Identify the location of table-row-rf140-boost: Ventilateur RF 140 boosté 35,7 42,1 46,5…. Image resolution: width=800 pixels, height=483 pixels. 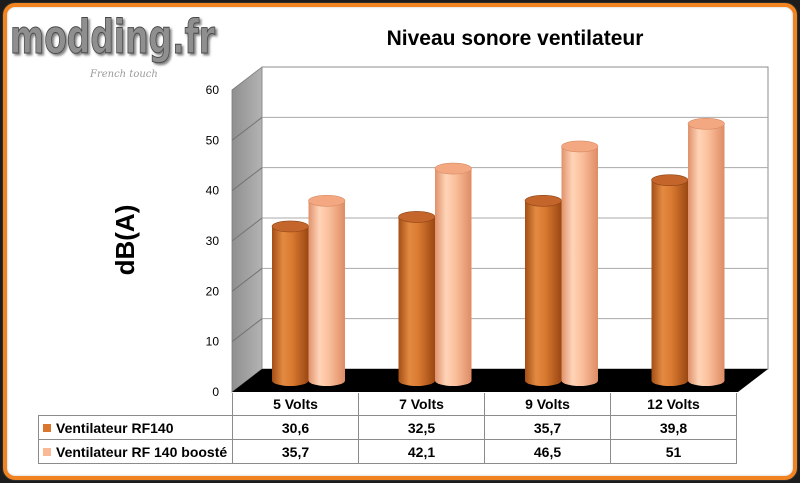
(387, 451).